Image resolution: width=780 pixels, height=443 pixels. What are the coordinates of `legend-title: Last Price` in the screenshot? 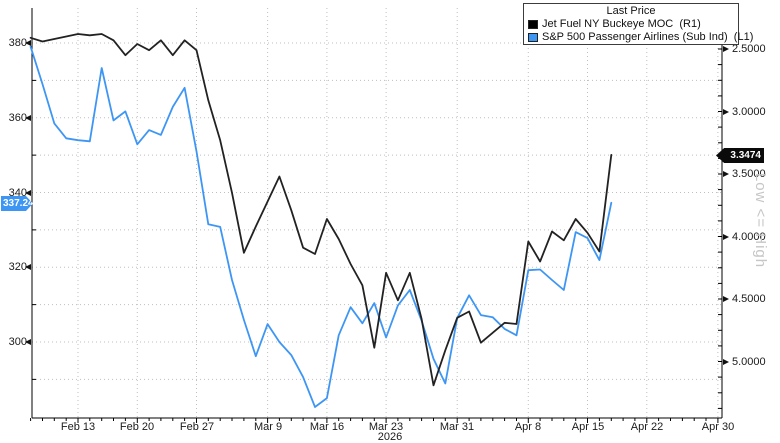 It's located at (631, 10).